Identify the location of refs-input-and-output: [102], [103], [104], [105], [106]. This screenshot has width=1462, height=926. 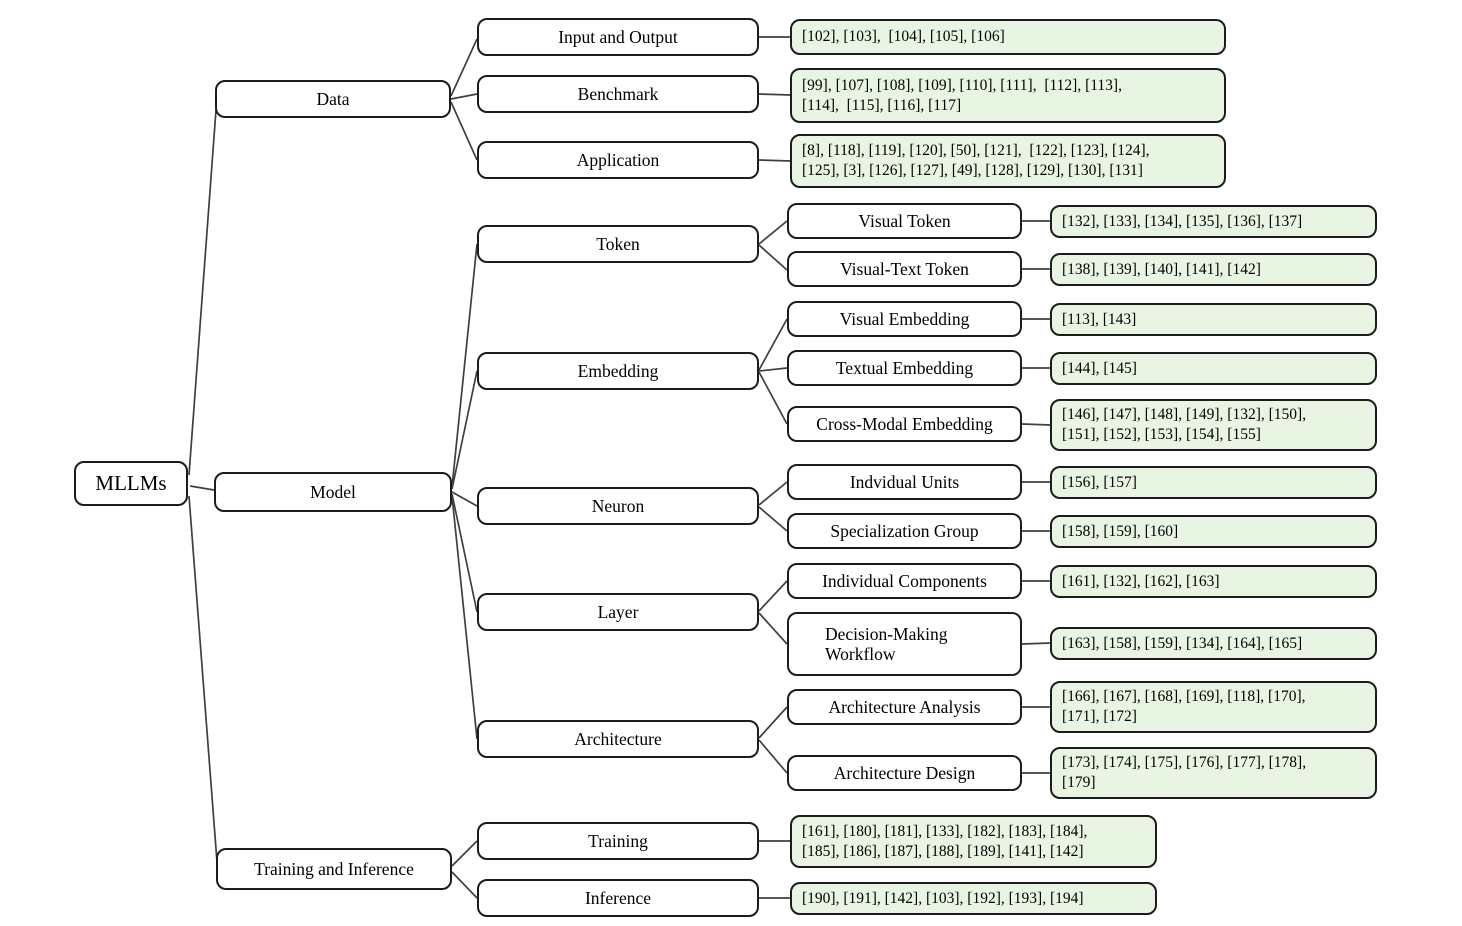
(1008, 37).